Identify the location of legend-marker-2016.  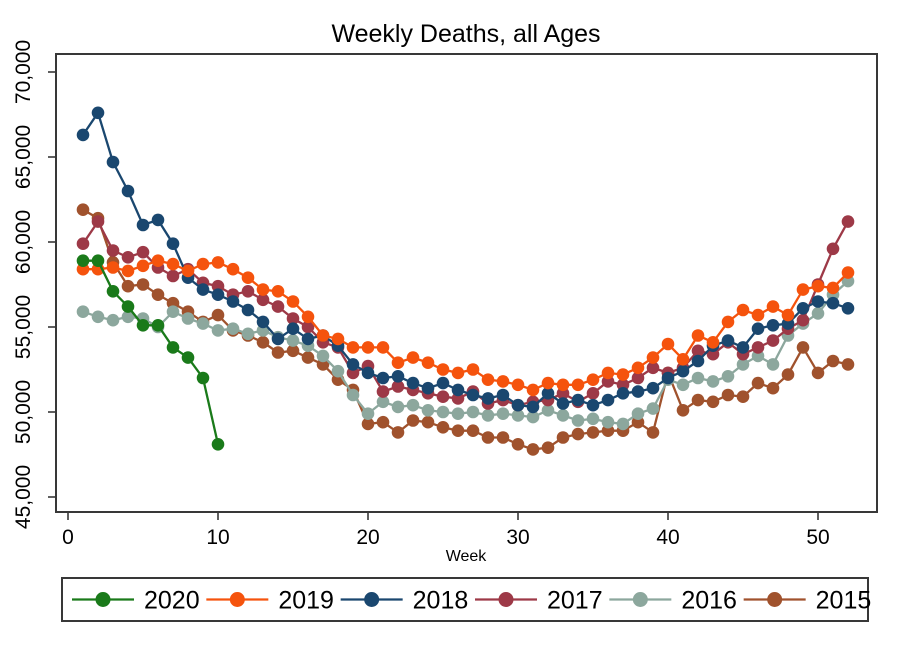
(640, 599).